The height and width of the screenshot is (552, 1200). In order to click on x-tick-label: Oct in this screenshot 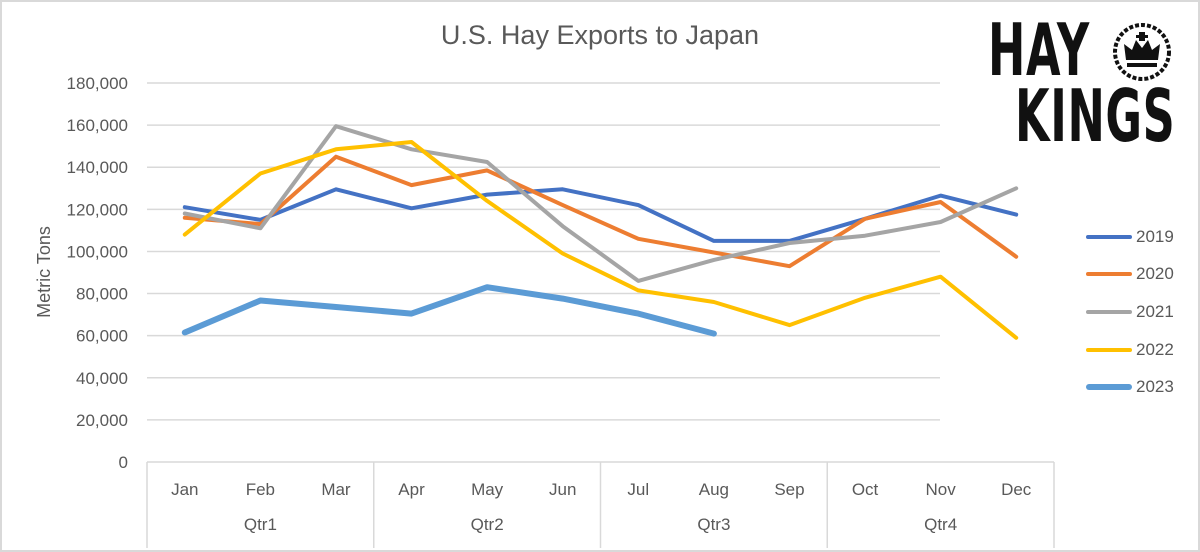, I will do `click(865, 489)`.